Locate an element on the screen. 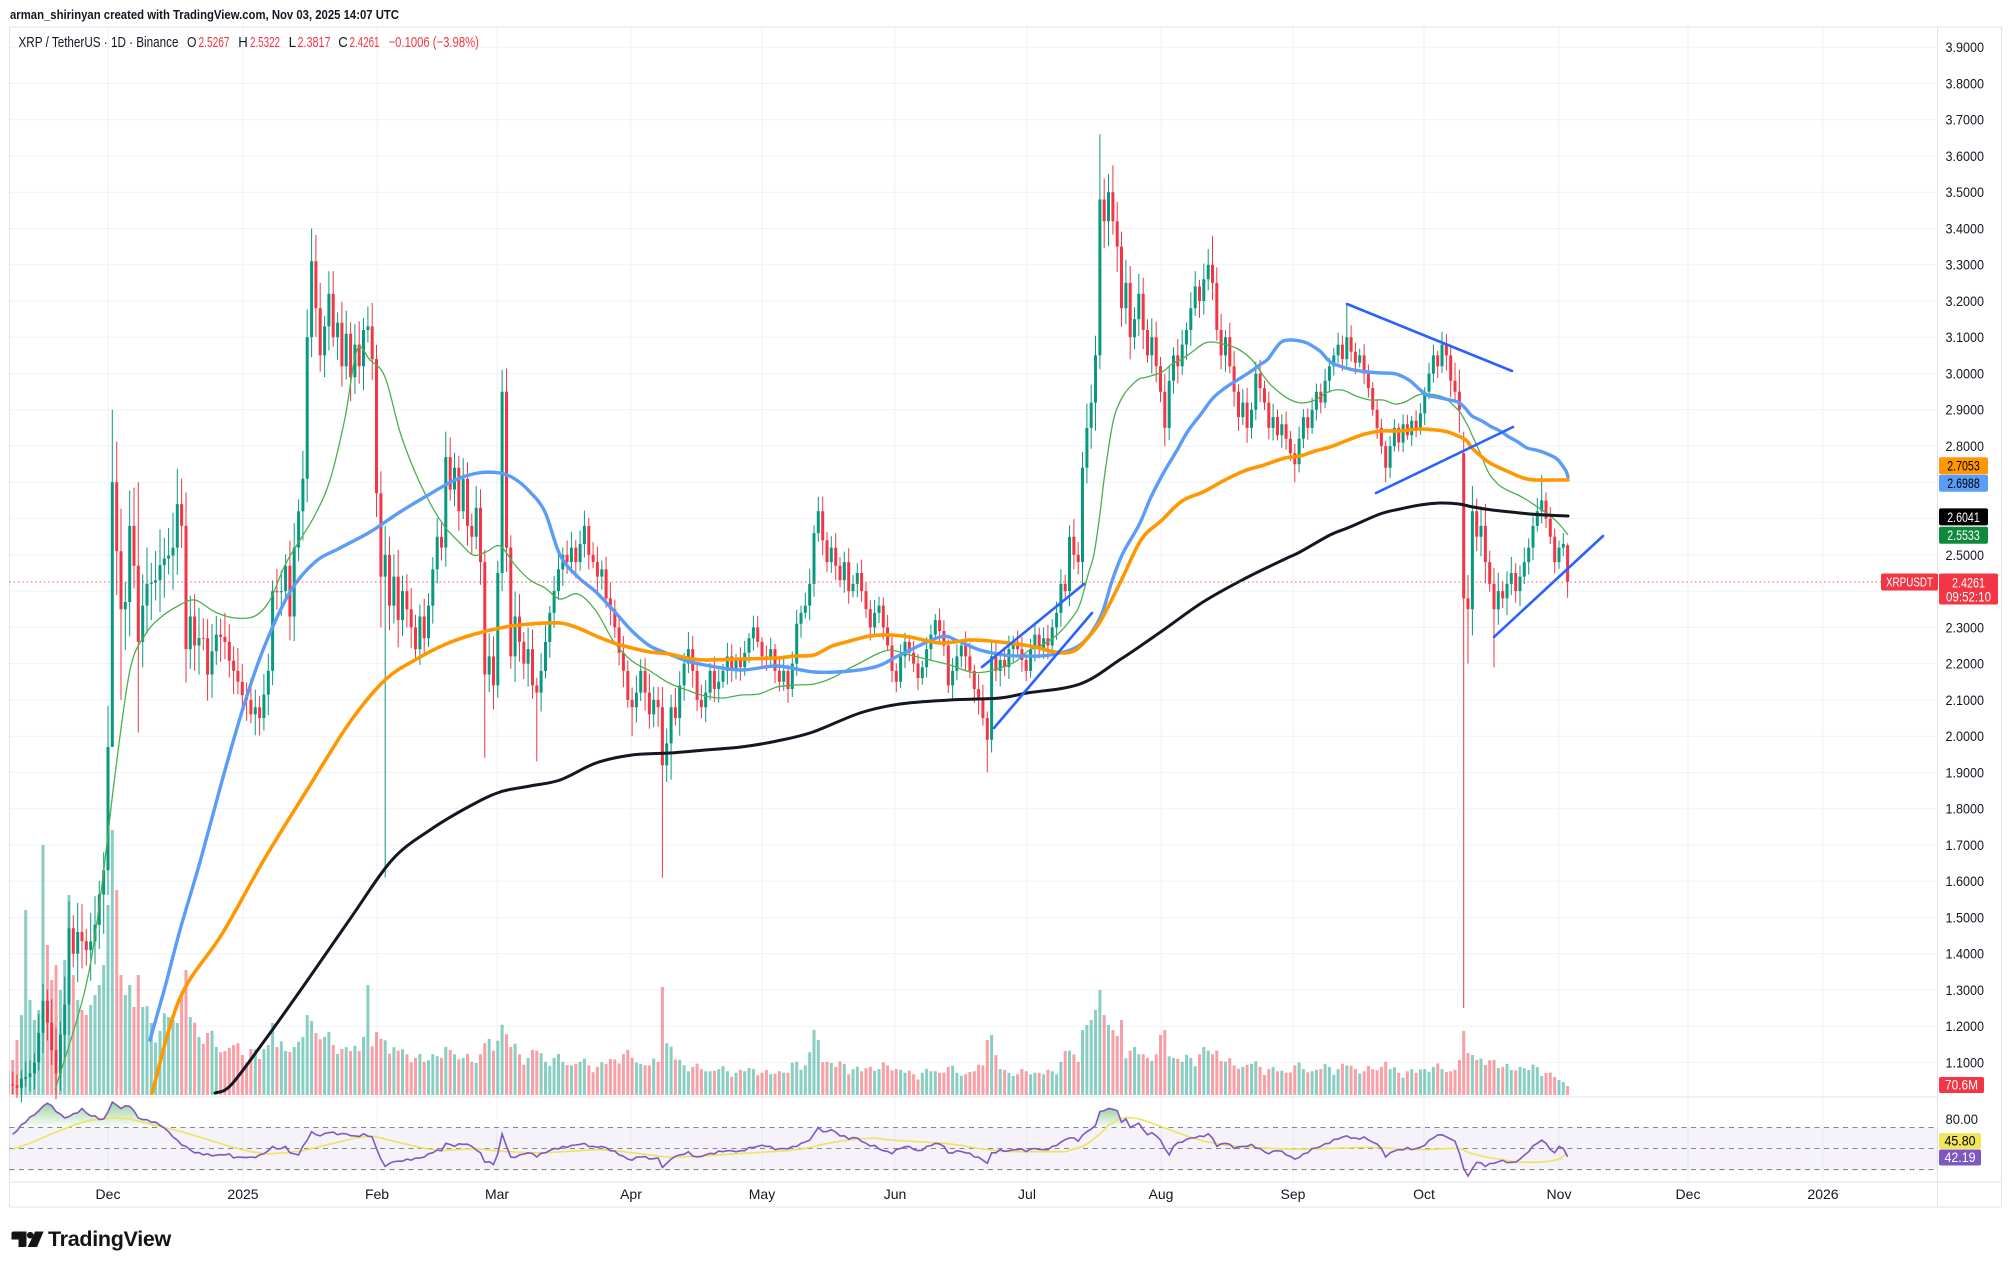 The height and width of the screenshot is (1274, 2014). svg-text: 1.5000 is located at coordinates (1965, 917).